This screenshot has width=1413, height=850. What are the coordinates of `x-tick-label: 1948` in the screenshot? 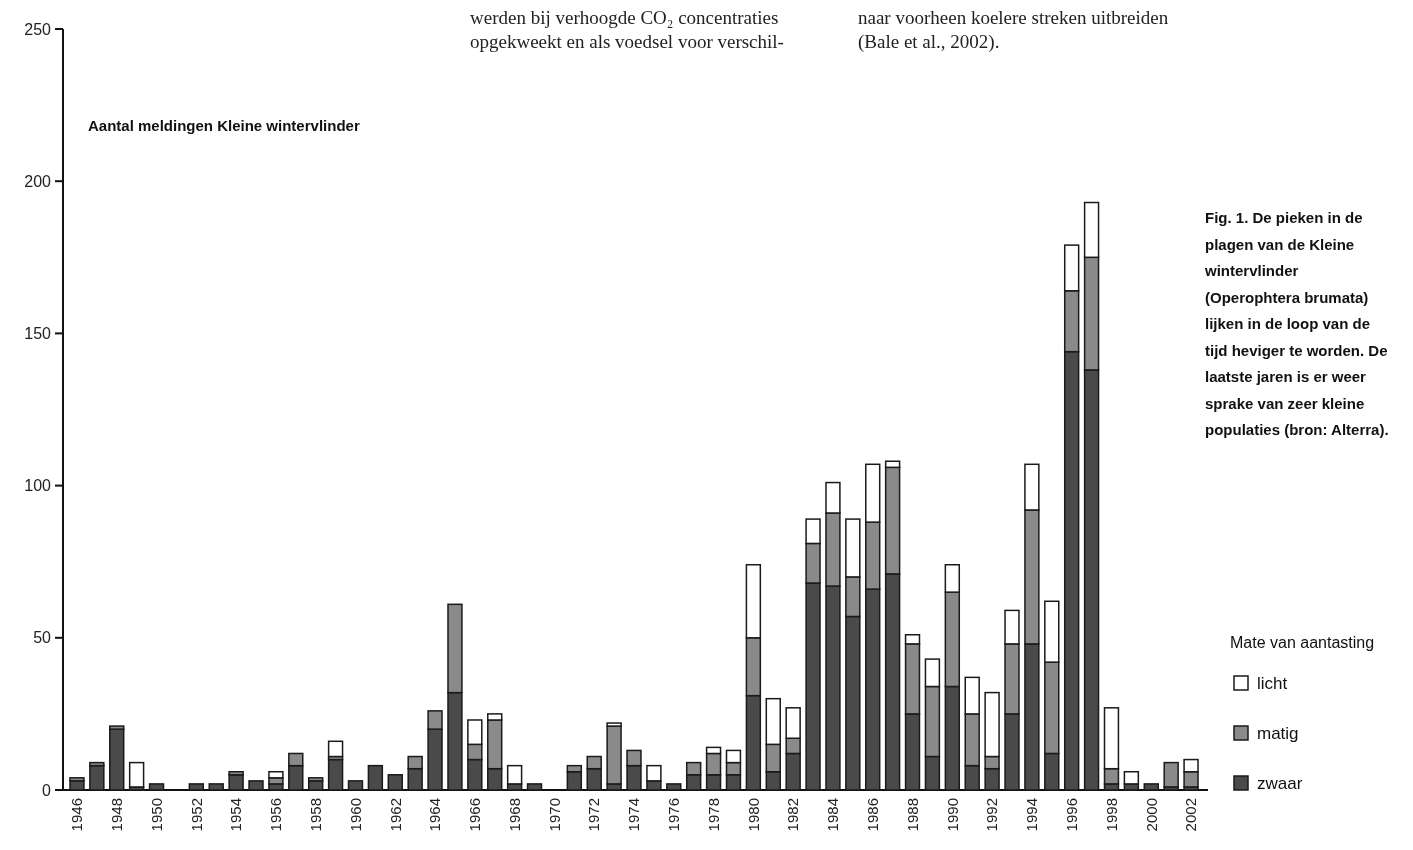 It's located at (116, 815).